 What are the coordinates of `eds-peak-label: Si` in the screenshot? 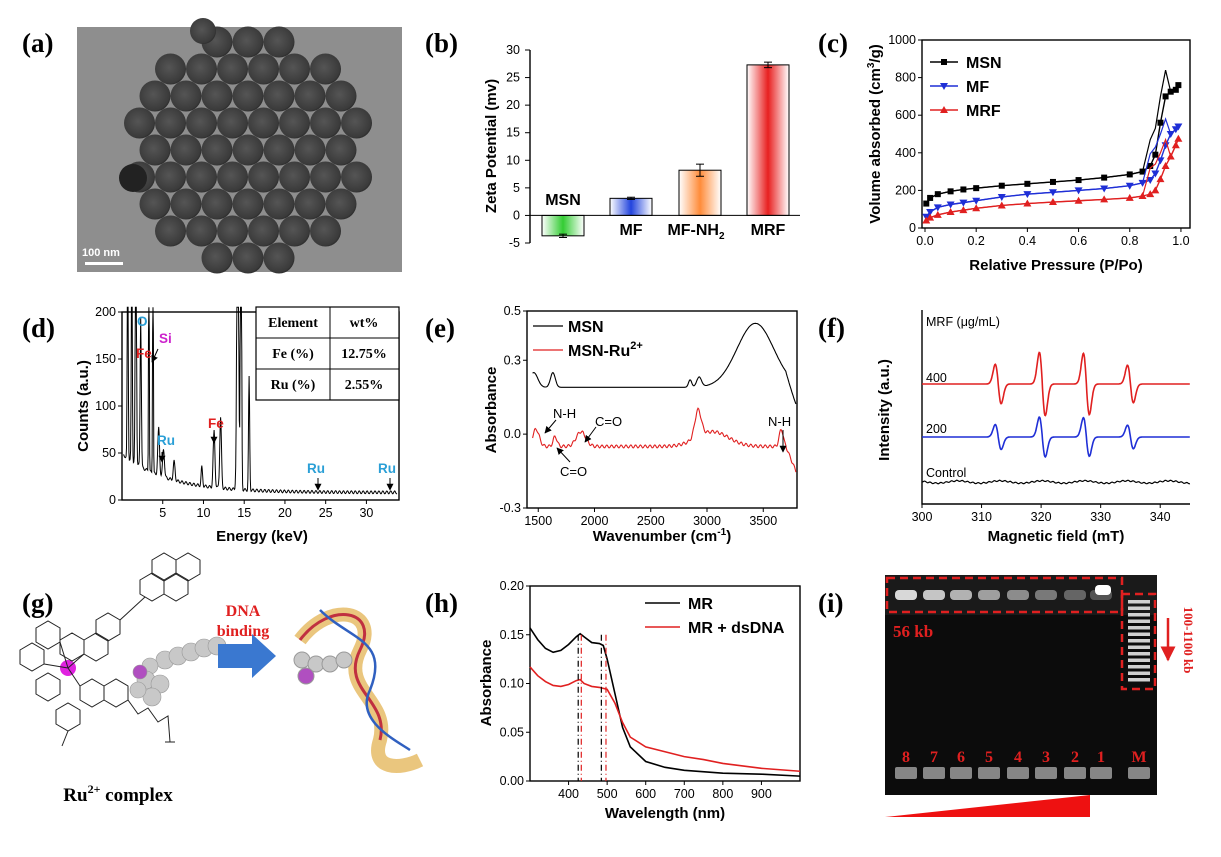 It's located at (165, 338).